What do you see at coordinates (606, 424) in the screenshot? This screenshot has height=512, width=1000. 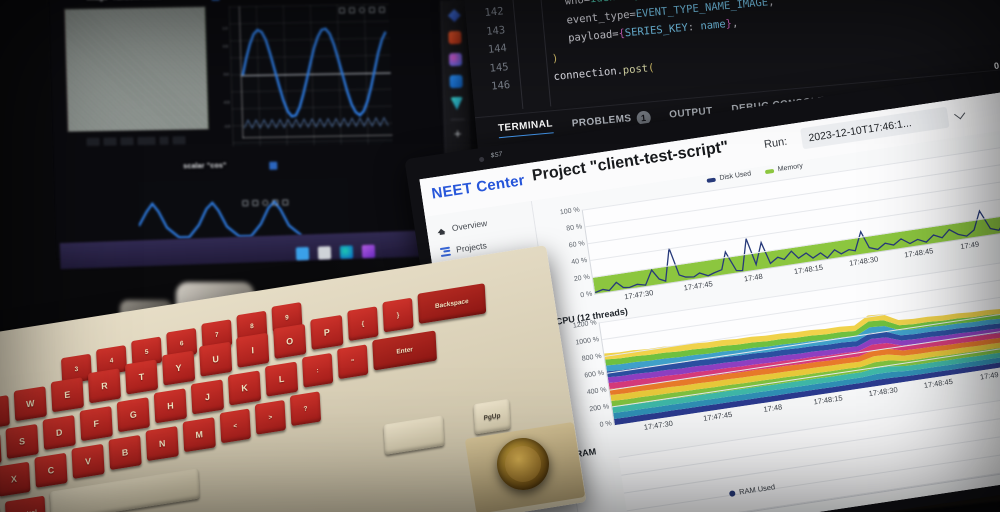 I see `ytick: 0 %` at bounding box center [606, 424].